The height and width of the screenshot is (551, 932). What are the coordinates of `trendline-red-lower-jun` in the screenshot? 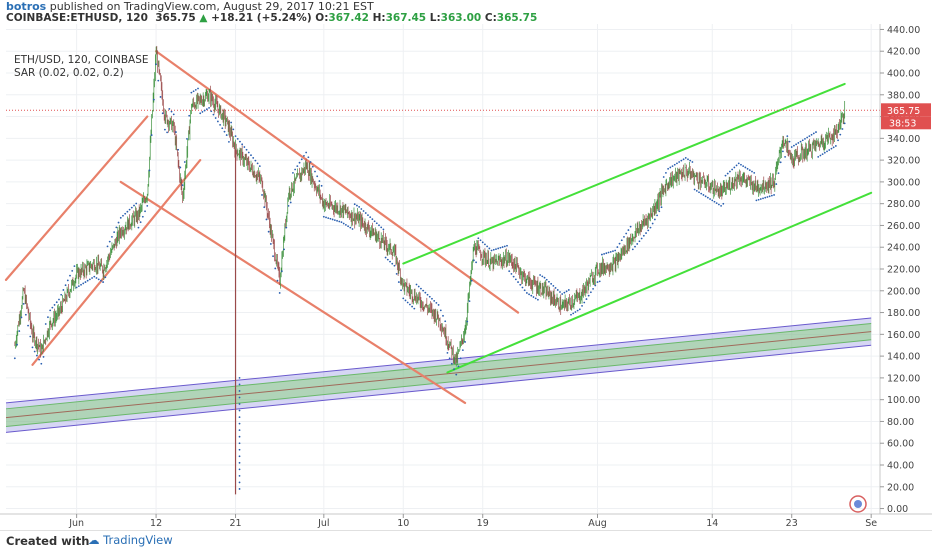 It's located at (116, 262).